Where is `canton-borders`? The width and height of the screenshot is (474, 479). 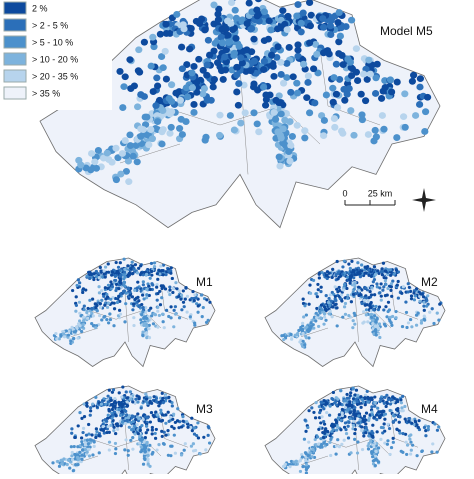
canton-borders is located at coordinates (129, 441).